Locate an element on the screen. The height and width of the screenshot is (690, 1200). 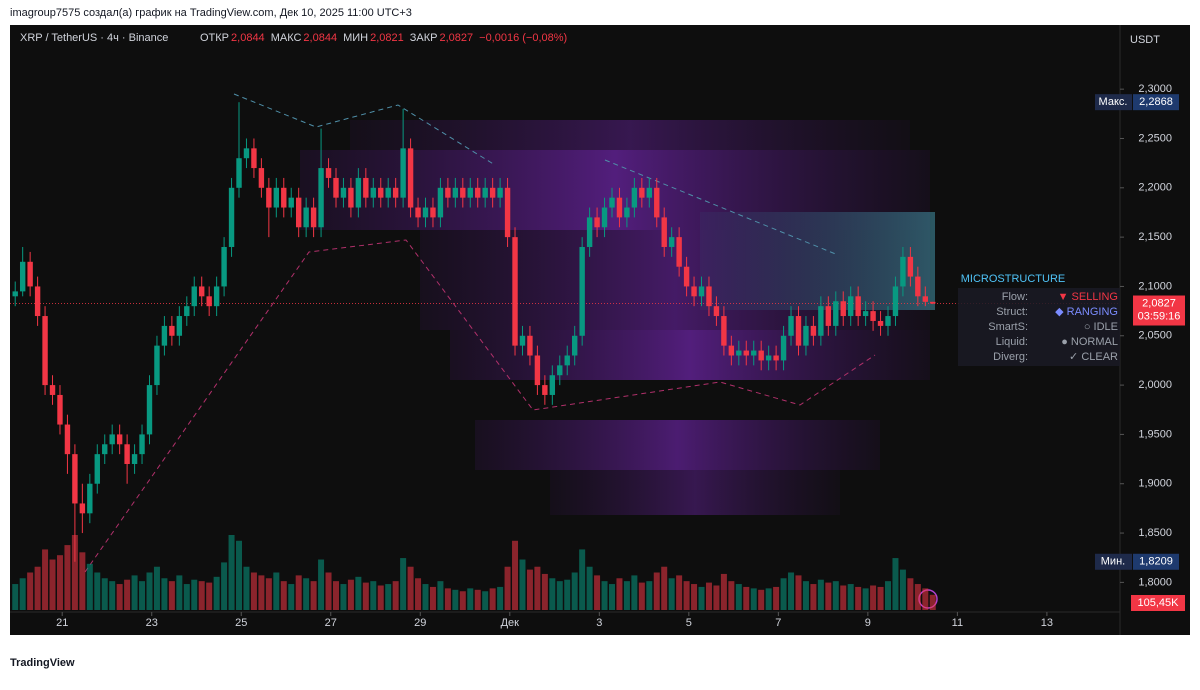
volume-label: 105,45K is located at coordinates (1159, 603).